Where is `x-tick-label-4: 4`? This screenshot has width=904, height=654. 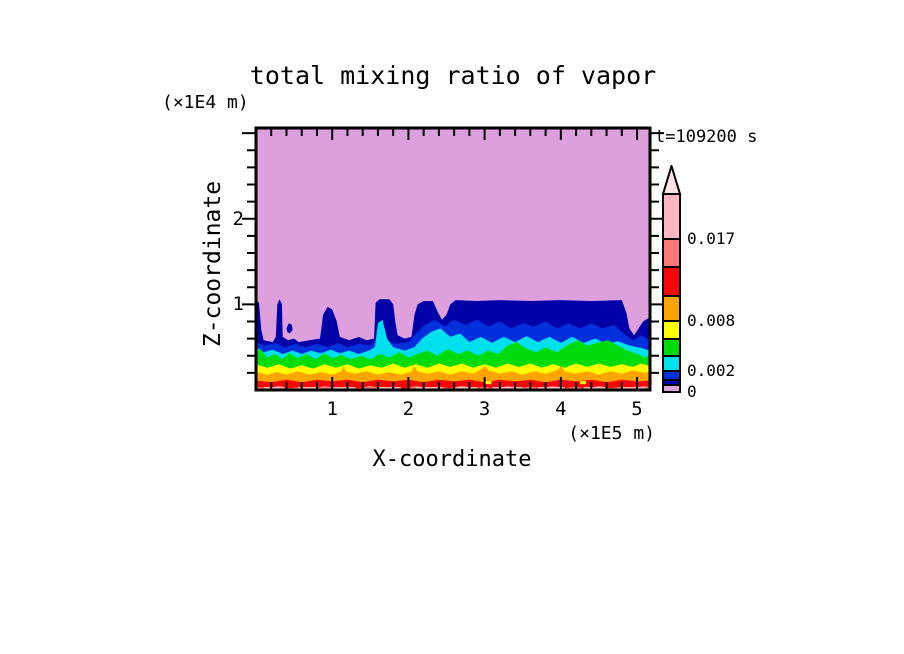 x-tick-label-4: 4 is located at coordinates (561, 409).